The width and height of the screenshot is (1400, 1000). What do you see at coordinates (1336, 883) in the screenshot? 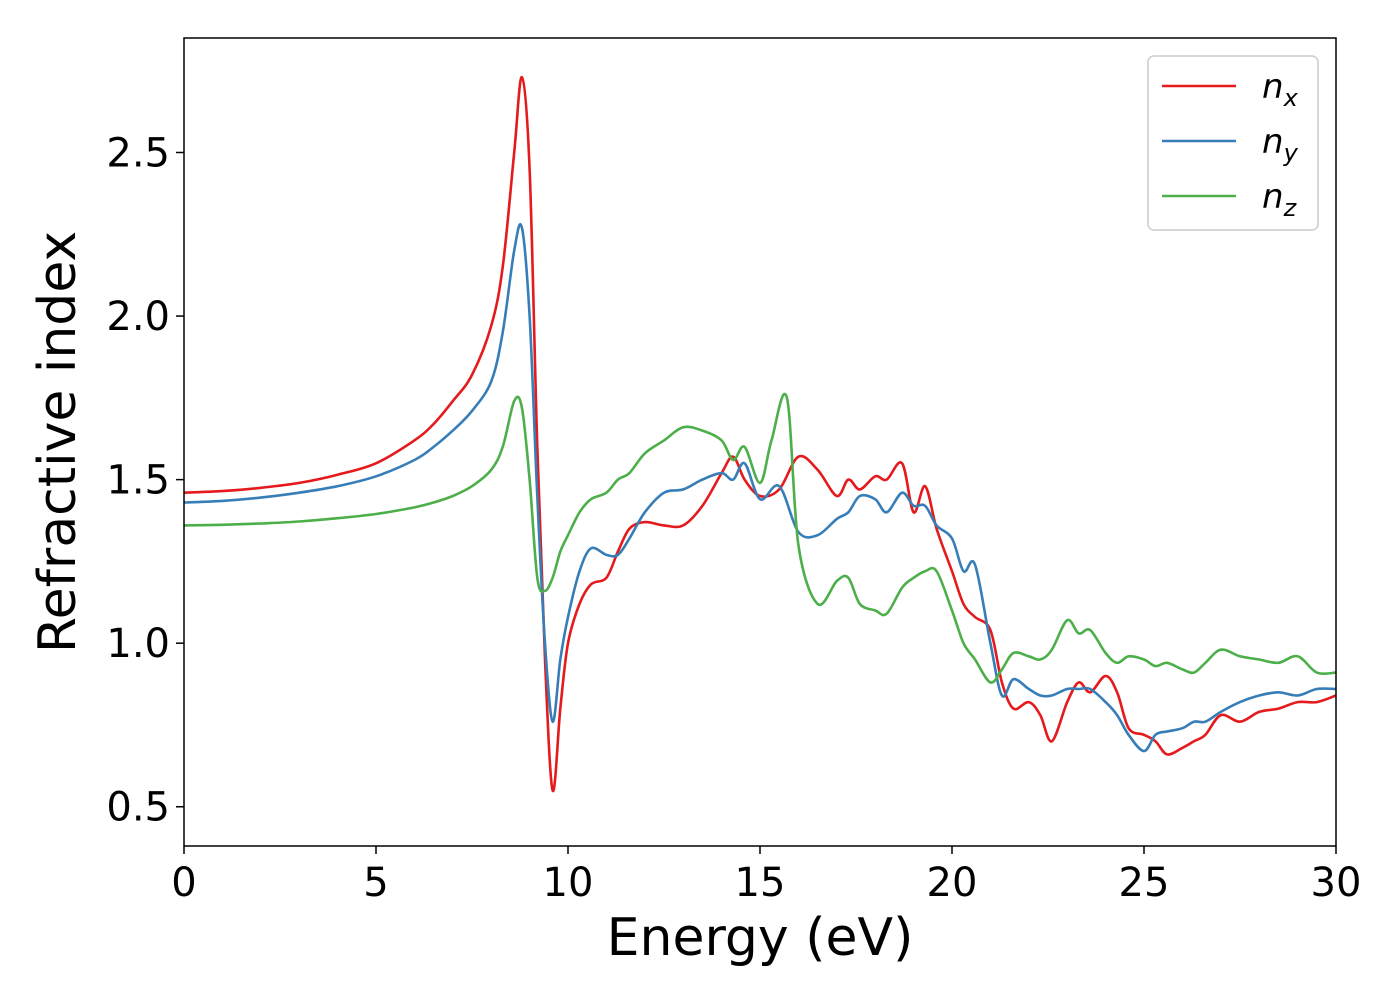
I see `x-tick-label: 30` at bounding box center [1336, 883].